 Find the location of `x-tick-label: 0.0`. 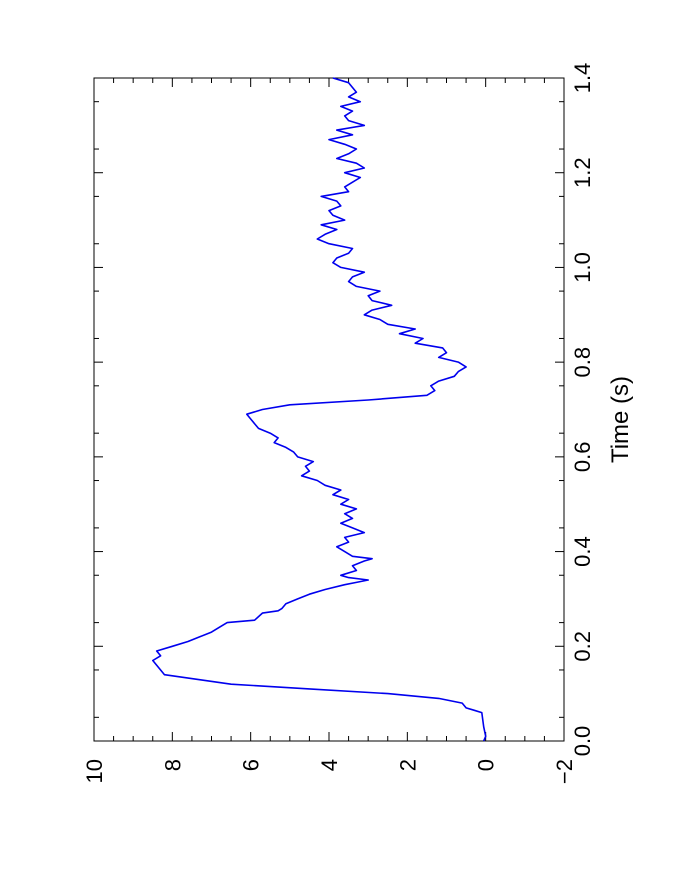

x-tick-label: 0.0 is located at coordinates (582, 741).